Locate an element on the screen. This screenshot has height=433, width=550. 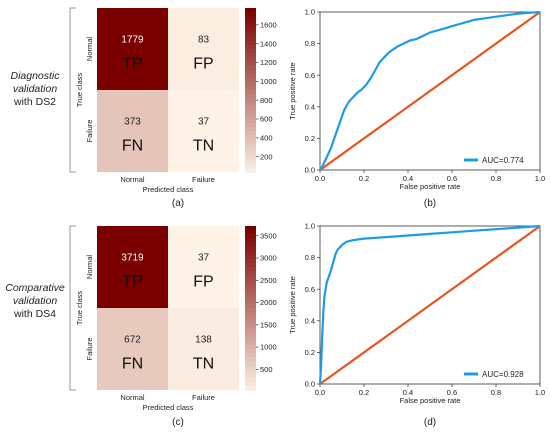
panel-label: (c) is located at coordinates (178, 422).